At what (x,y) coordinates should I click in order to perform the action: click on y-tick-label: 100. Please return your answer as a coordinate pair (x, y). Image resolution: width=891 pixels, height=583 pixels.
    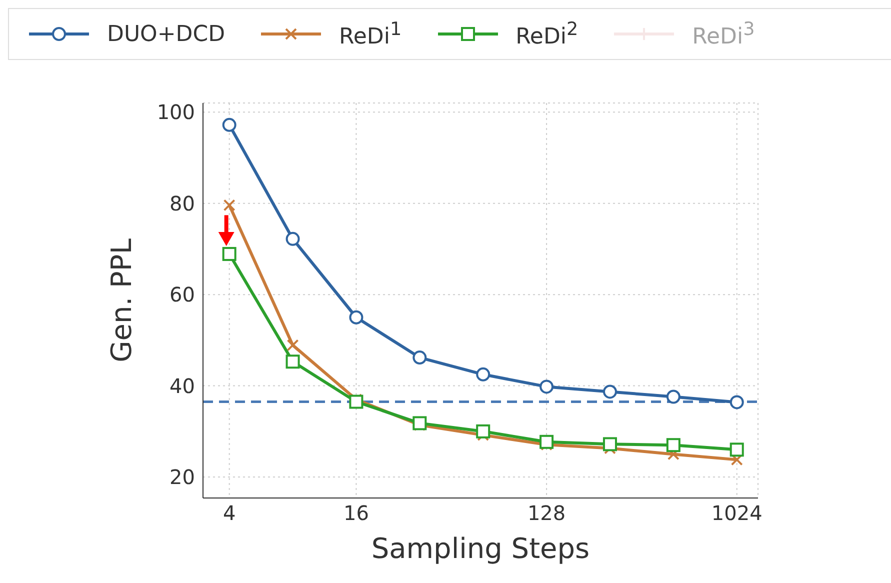
    Looking at the image, I should click on (175, 112).